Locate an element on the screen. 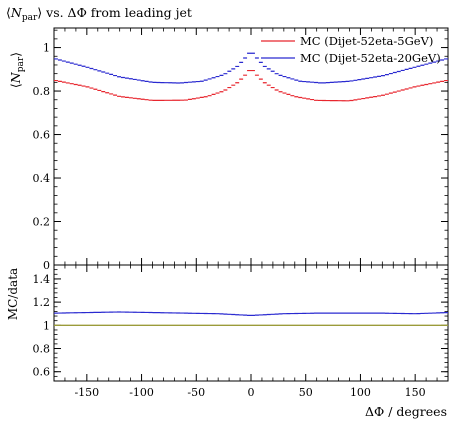  legend-label-2: MC (Dijet-52eta-20GeV) is located at coordinates (370, 58).